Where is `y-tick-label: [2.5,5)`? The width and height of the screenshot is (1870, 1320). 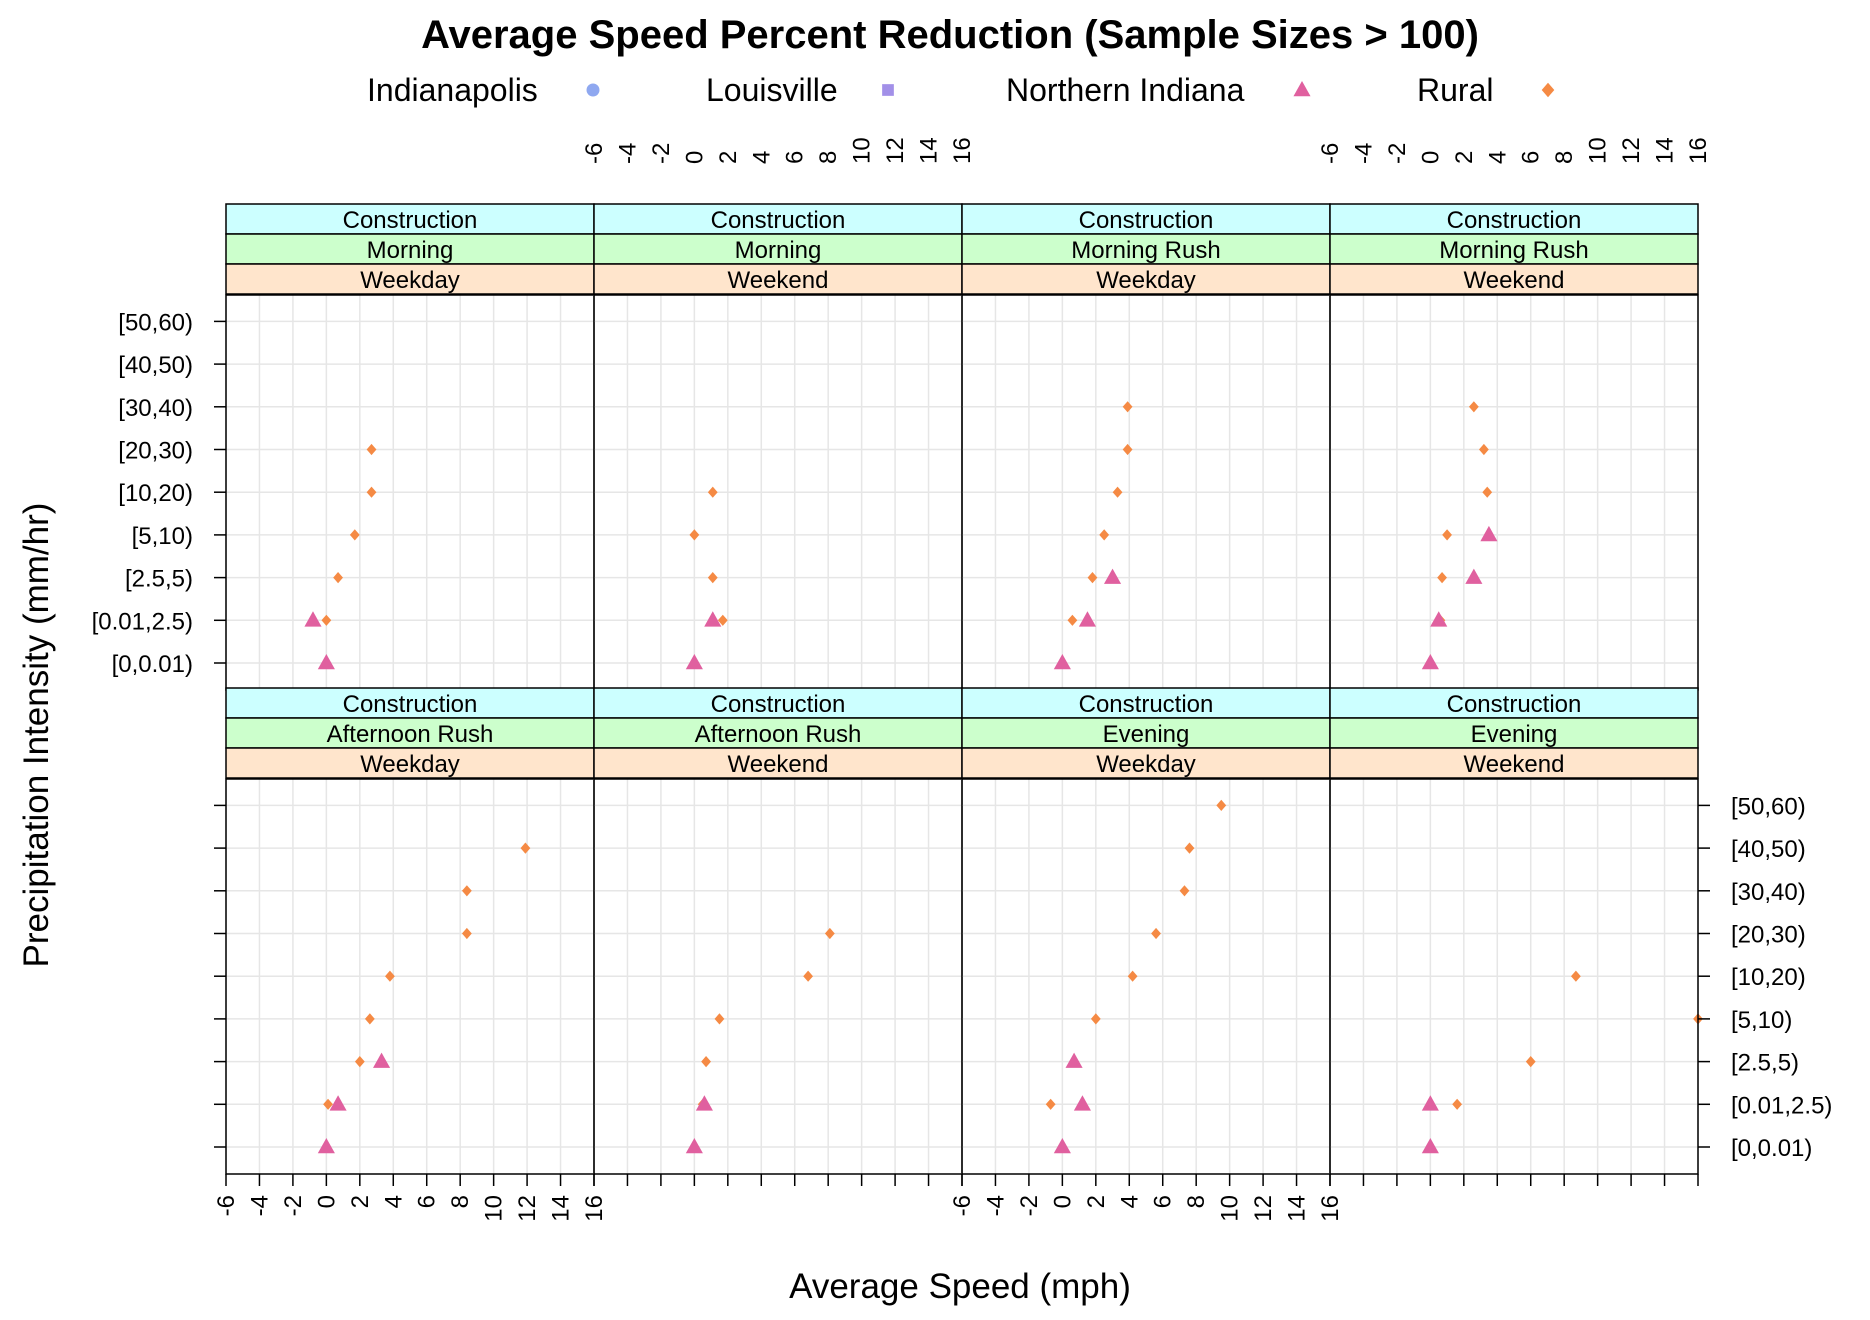 y-tick-label: [2.5,5) is located at coordinates (1765, 1063).